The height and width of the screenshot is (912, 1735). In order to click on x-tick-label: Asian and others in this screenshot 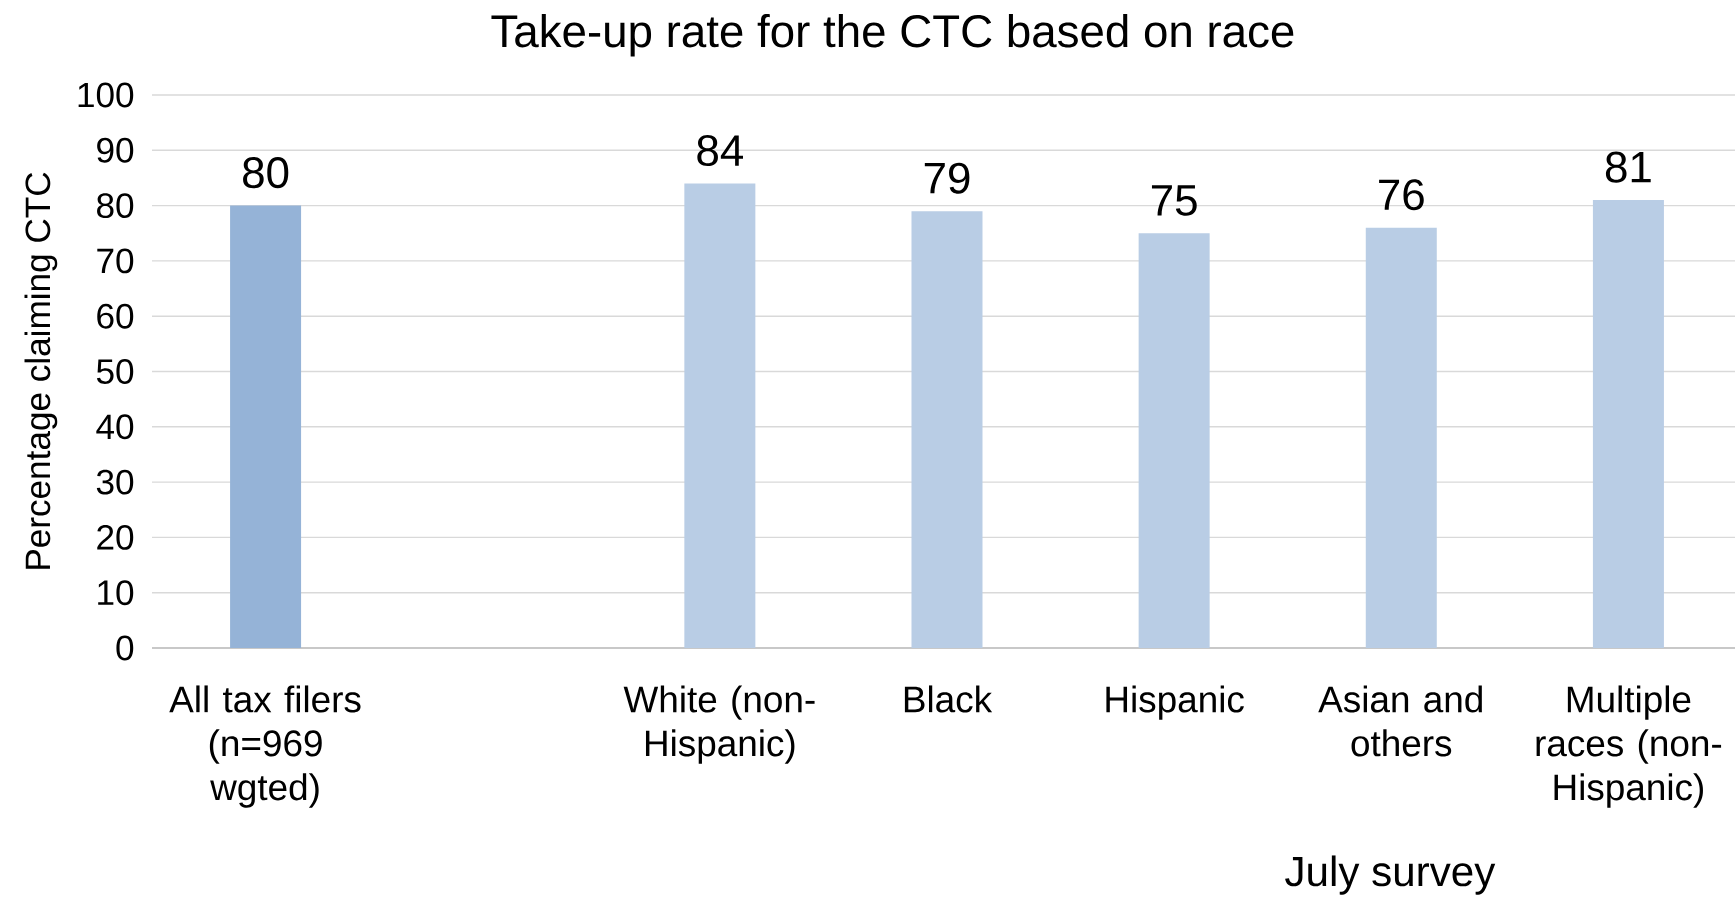, I will do `click(1400, 721)`.